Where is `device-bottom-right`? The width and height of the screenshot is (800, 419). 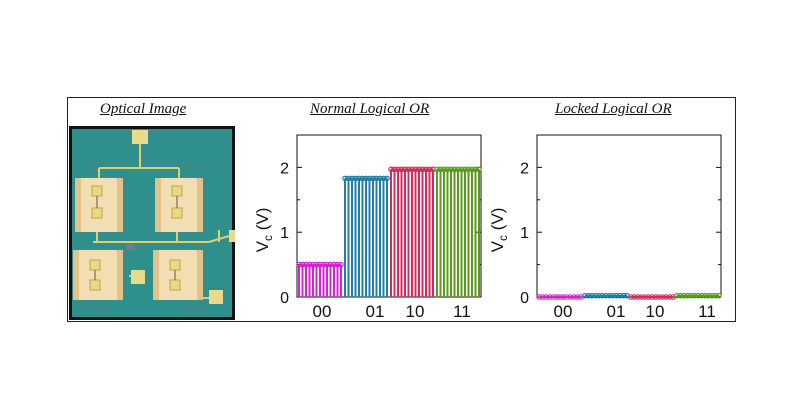
device-bottom-right is located at coordinates (178, 275).